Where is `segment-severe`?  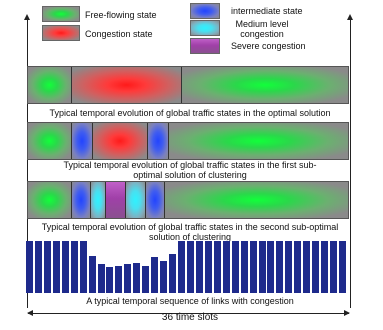 segment-severe is located at coordinates (116, 200).